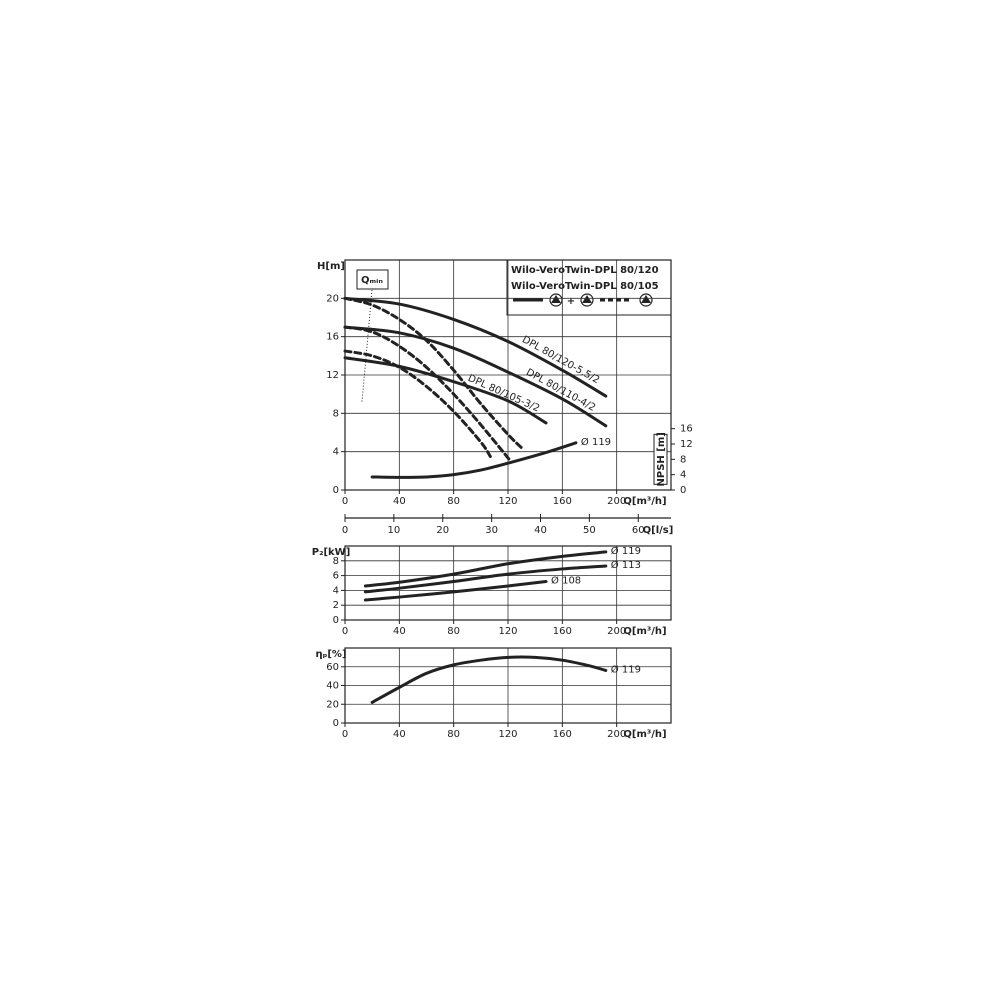  What do you see at coordinates (367, 346) in the screenshot?
I see `qmin-line` at bounding box center [367, 346].